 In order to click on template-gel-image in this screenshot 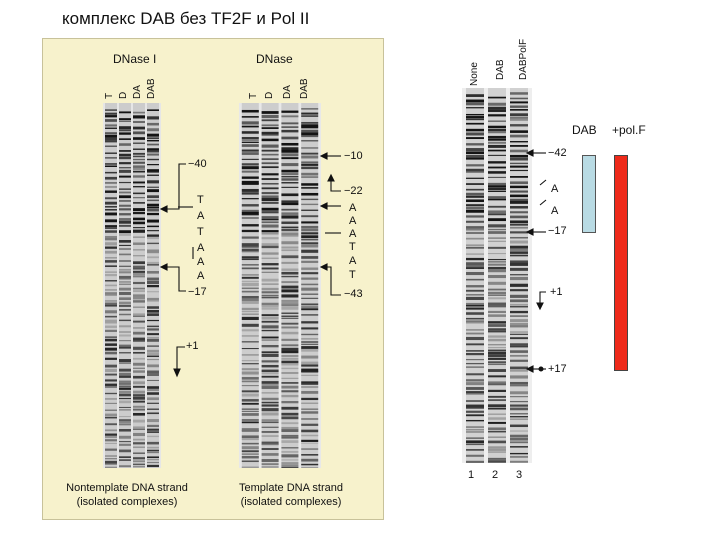, I will do `click(280, 285)`.